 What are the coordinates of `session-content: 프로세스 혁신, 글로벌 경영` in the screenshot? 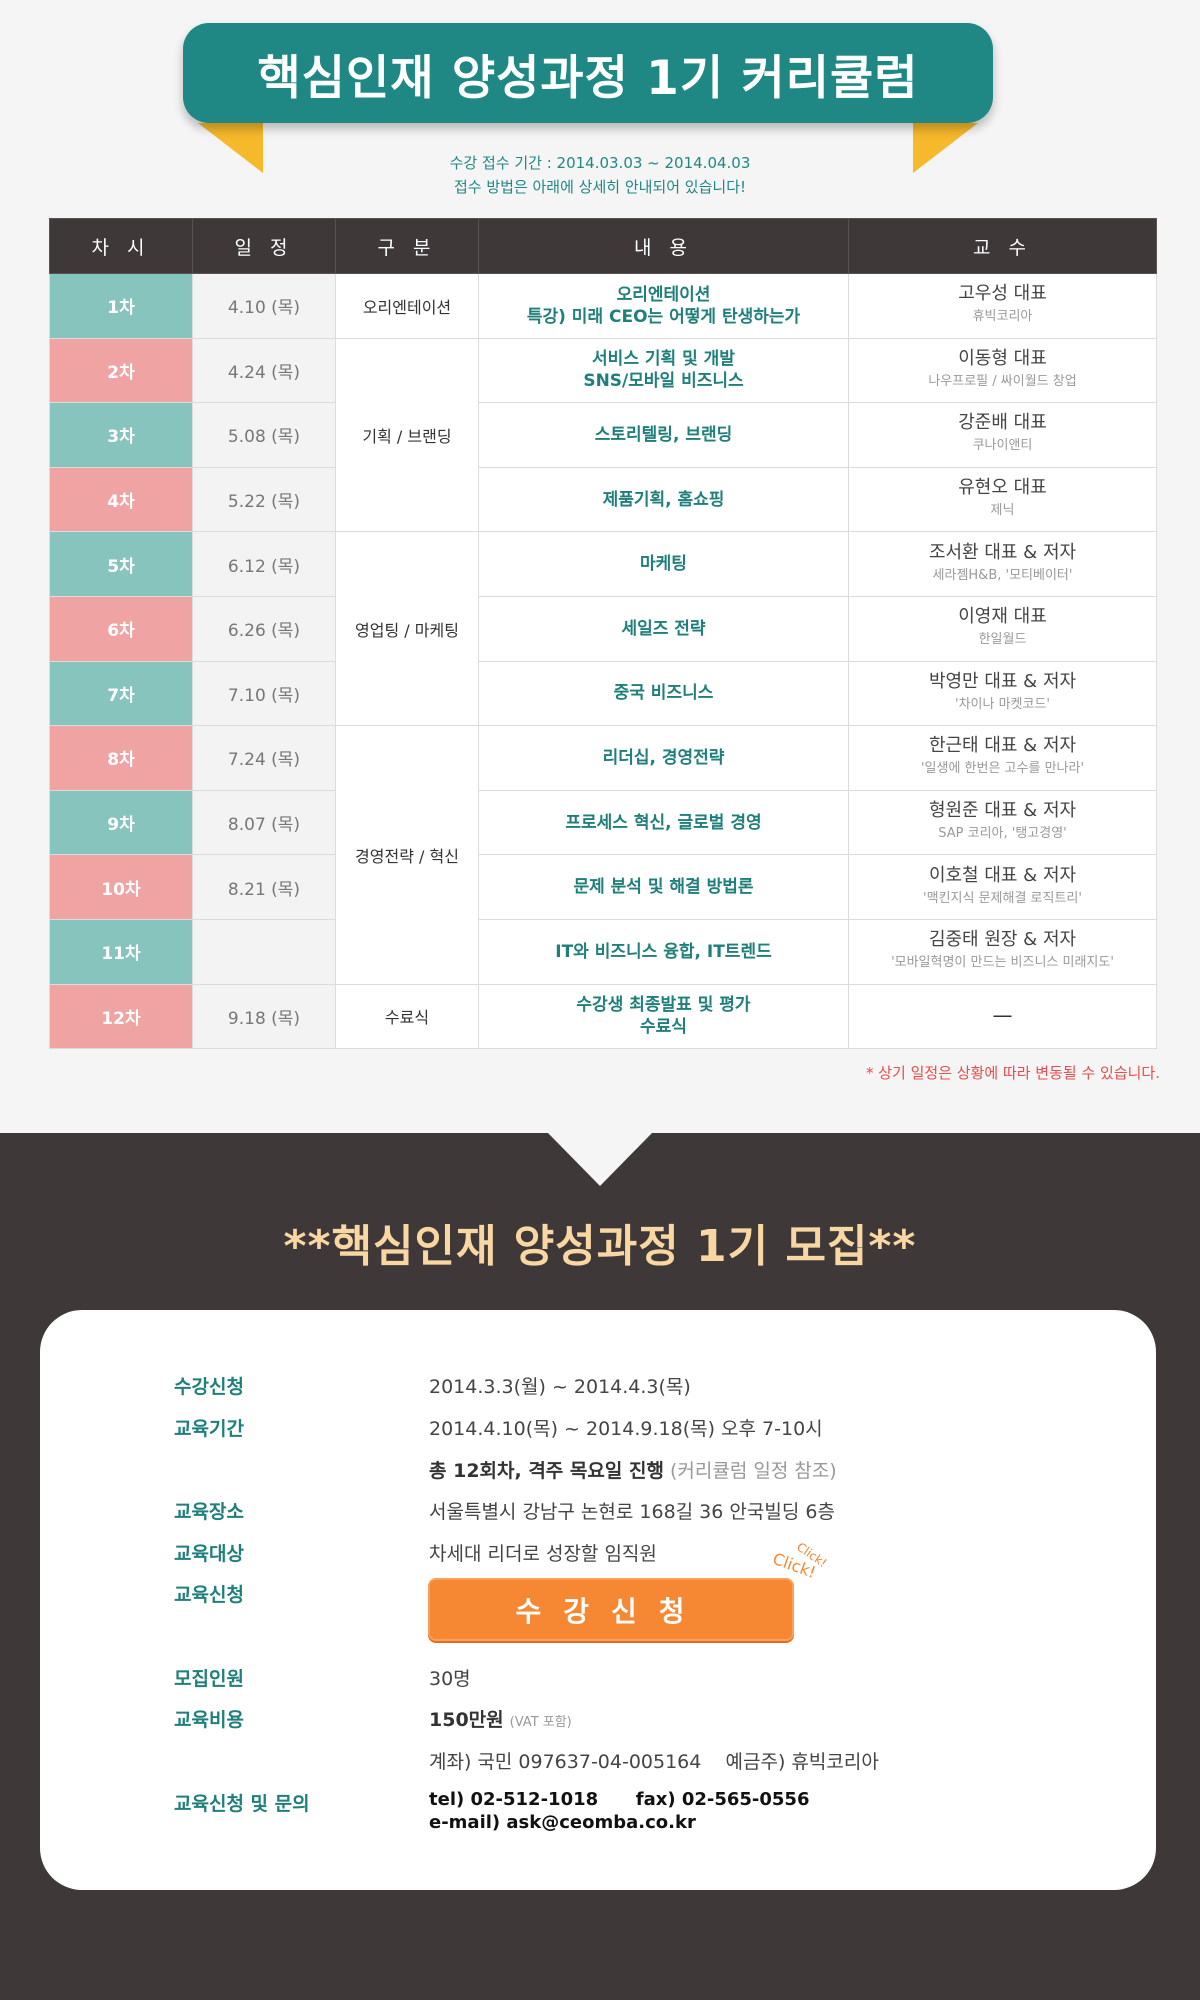 It's located at (663, 822).